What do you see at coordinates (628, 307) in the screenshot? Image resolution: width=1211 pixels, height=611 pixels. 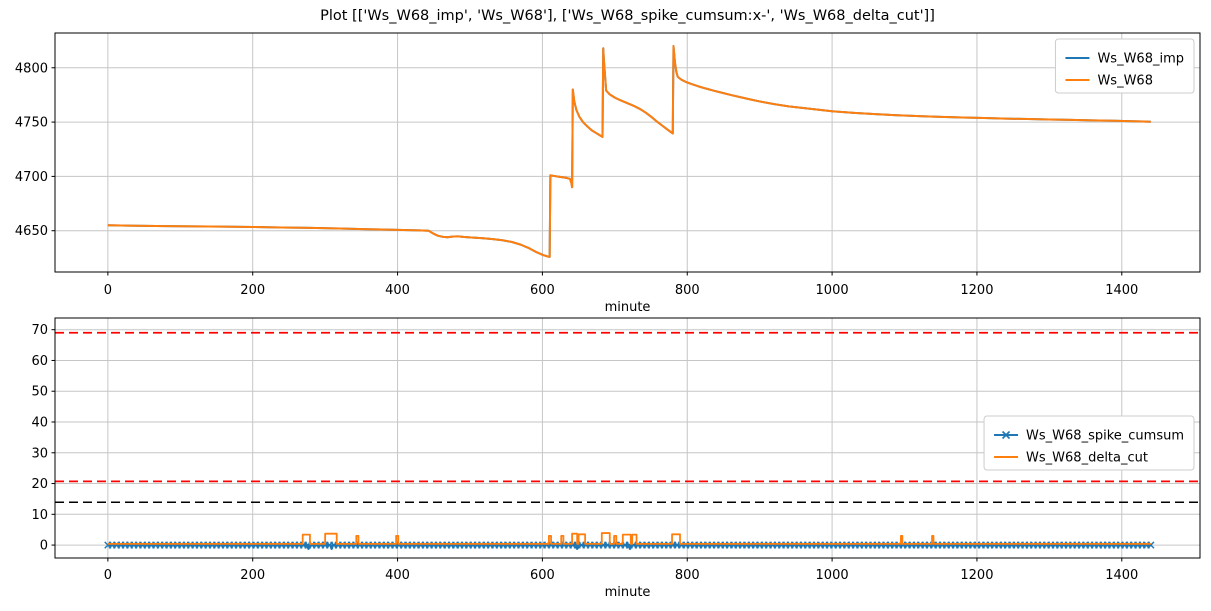 I see `x-axis-label-0: minute` at bounding box center [628, 307].